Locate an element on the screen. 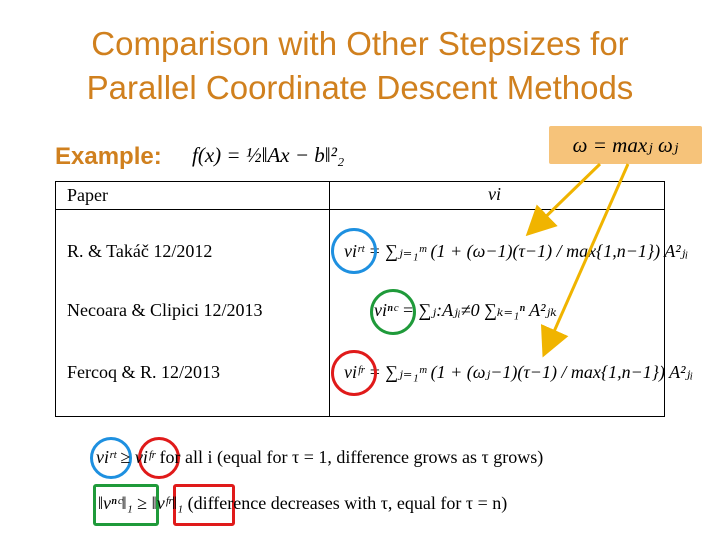 The height and width of the screenshot is (540, 720). omega-formula: ω = maxⱼ ωⱼ is located at coordinates (625, 144).